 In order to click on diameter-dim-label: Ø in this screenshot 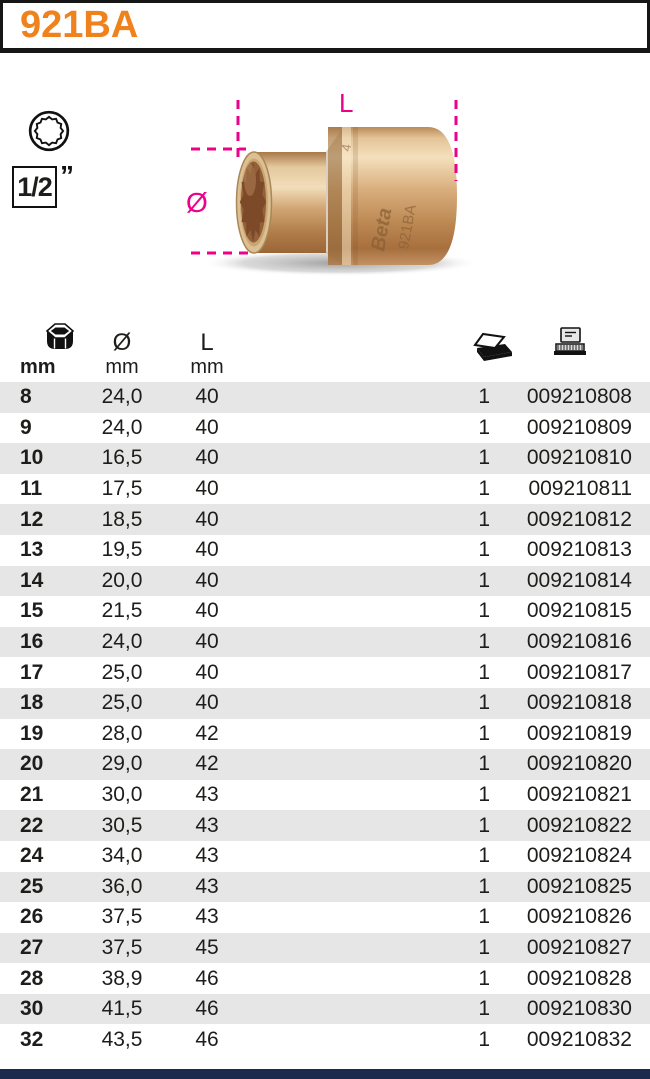, I will do `click(197, 202)`.